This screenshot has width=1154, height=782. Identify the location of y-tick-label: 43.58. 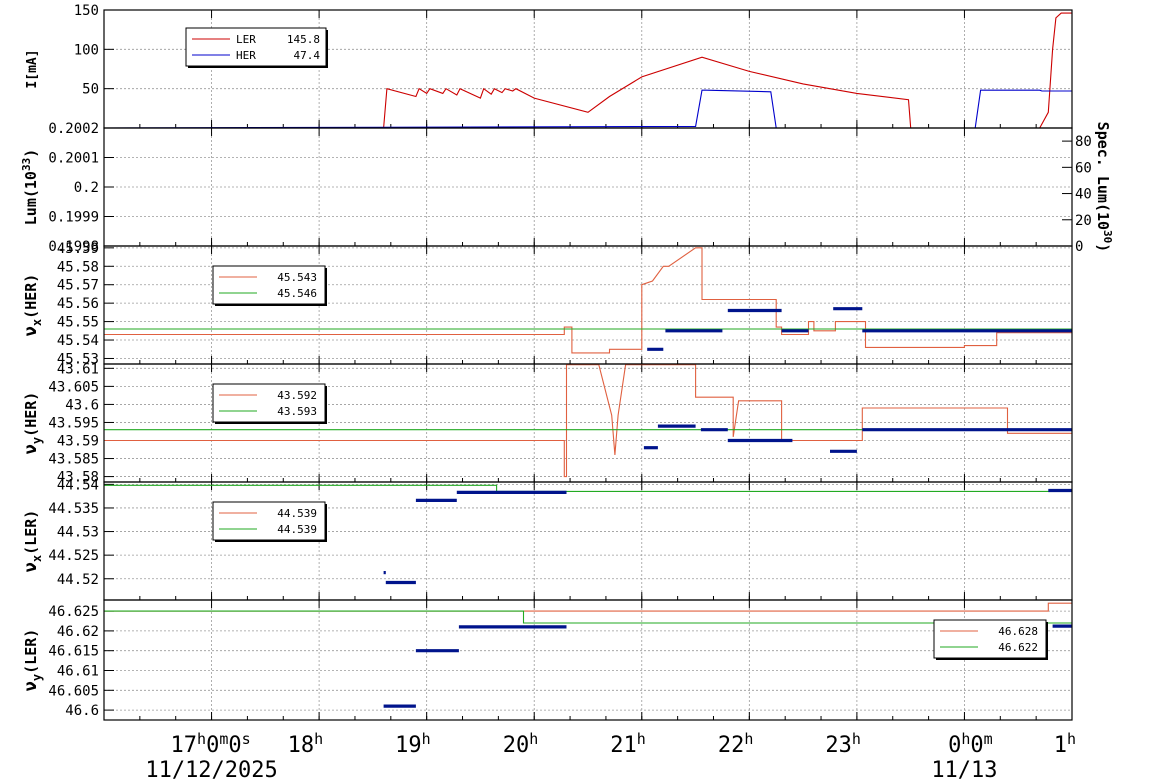
(78, 478).